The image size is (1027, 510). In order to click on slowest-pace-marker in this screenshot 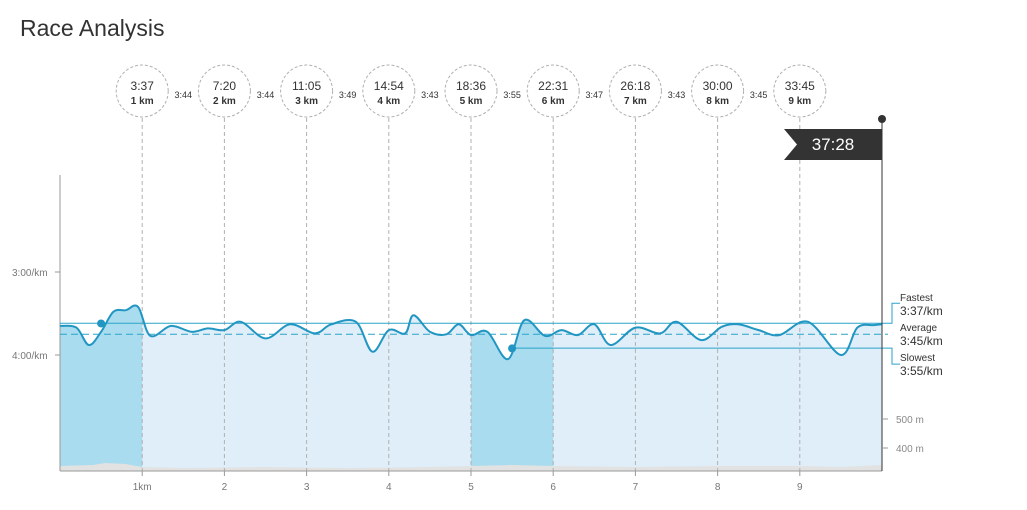, I will do `click(512, 348)`.